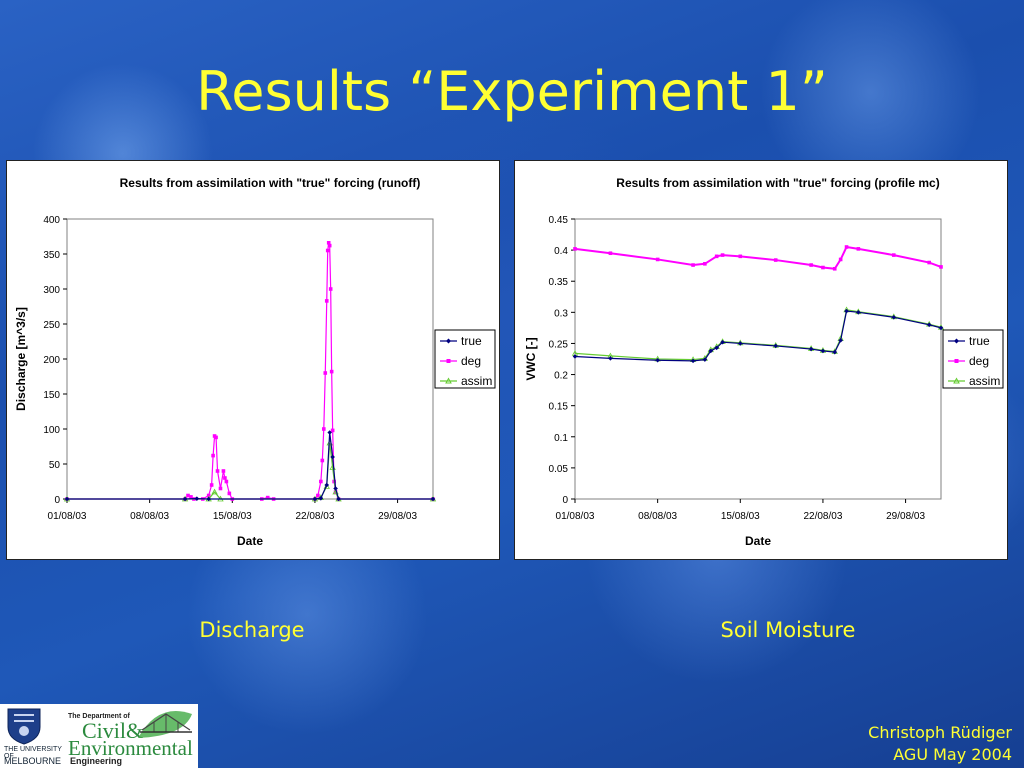  Describe the element at coordinates (561, 251) in the screenshot. I see `y-tick-label: 0.4` at that location.